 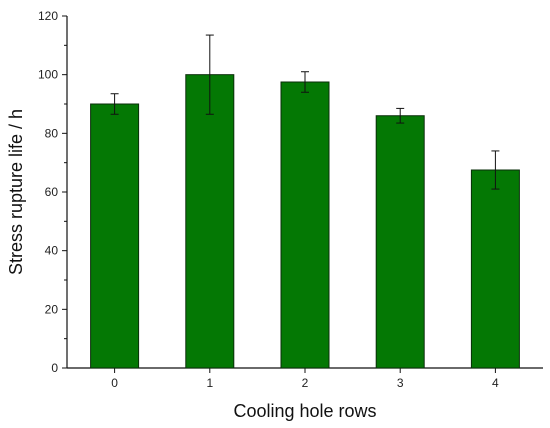 What do you see at coordinates (52, 309) in the screenshot?
I see `y-tick-label: 20` at bounding box center [52, 309].